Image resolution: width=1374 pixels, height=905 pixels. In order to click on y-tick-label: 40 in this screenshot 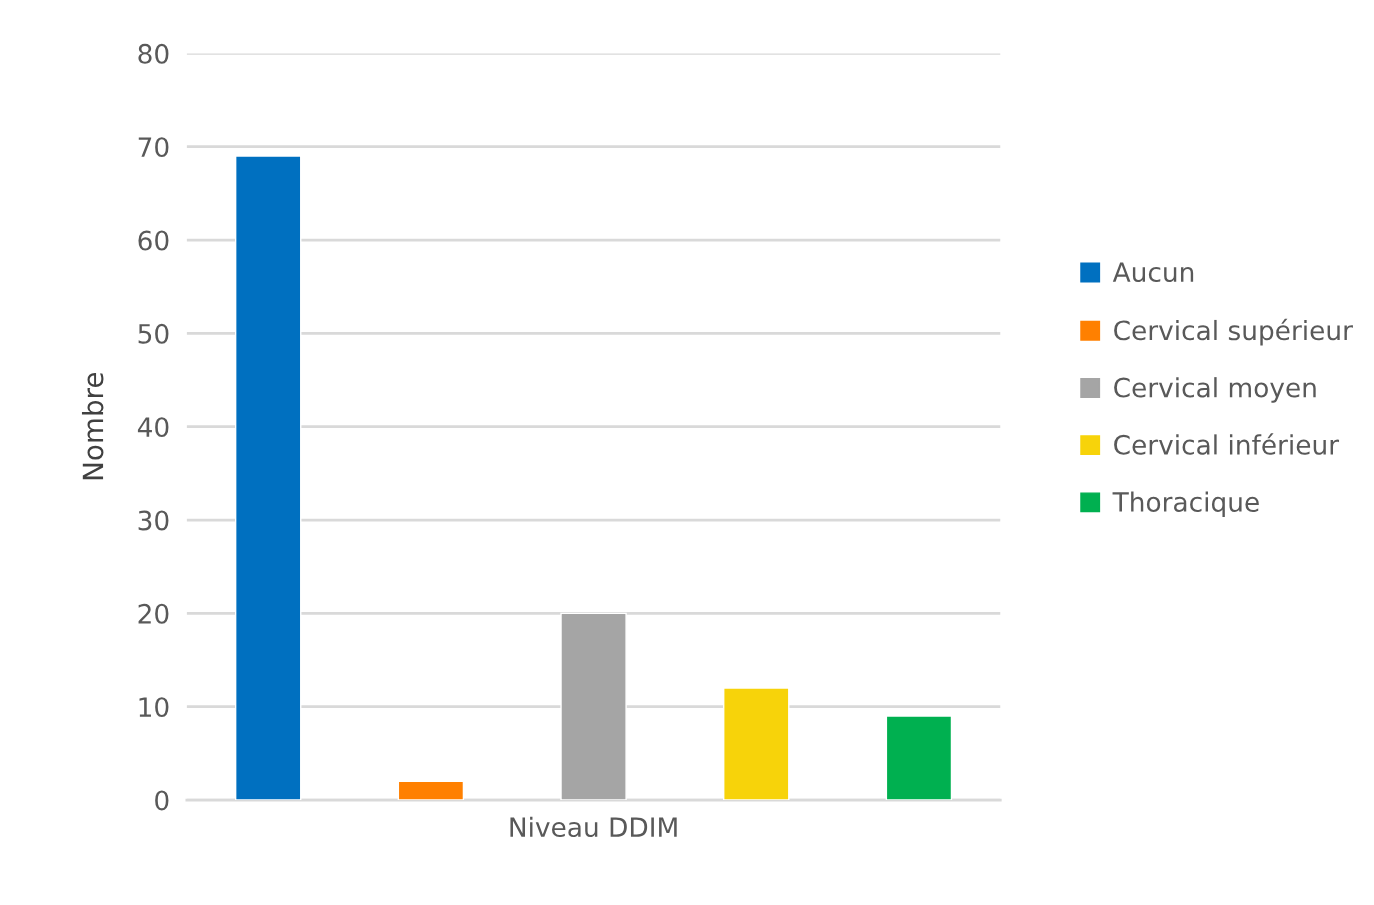, I will do `click(153, 427)`.